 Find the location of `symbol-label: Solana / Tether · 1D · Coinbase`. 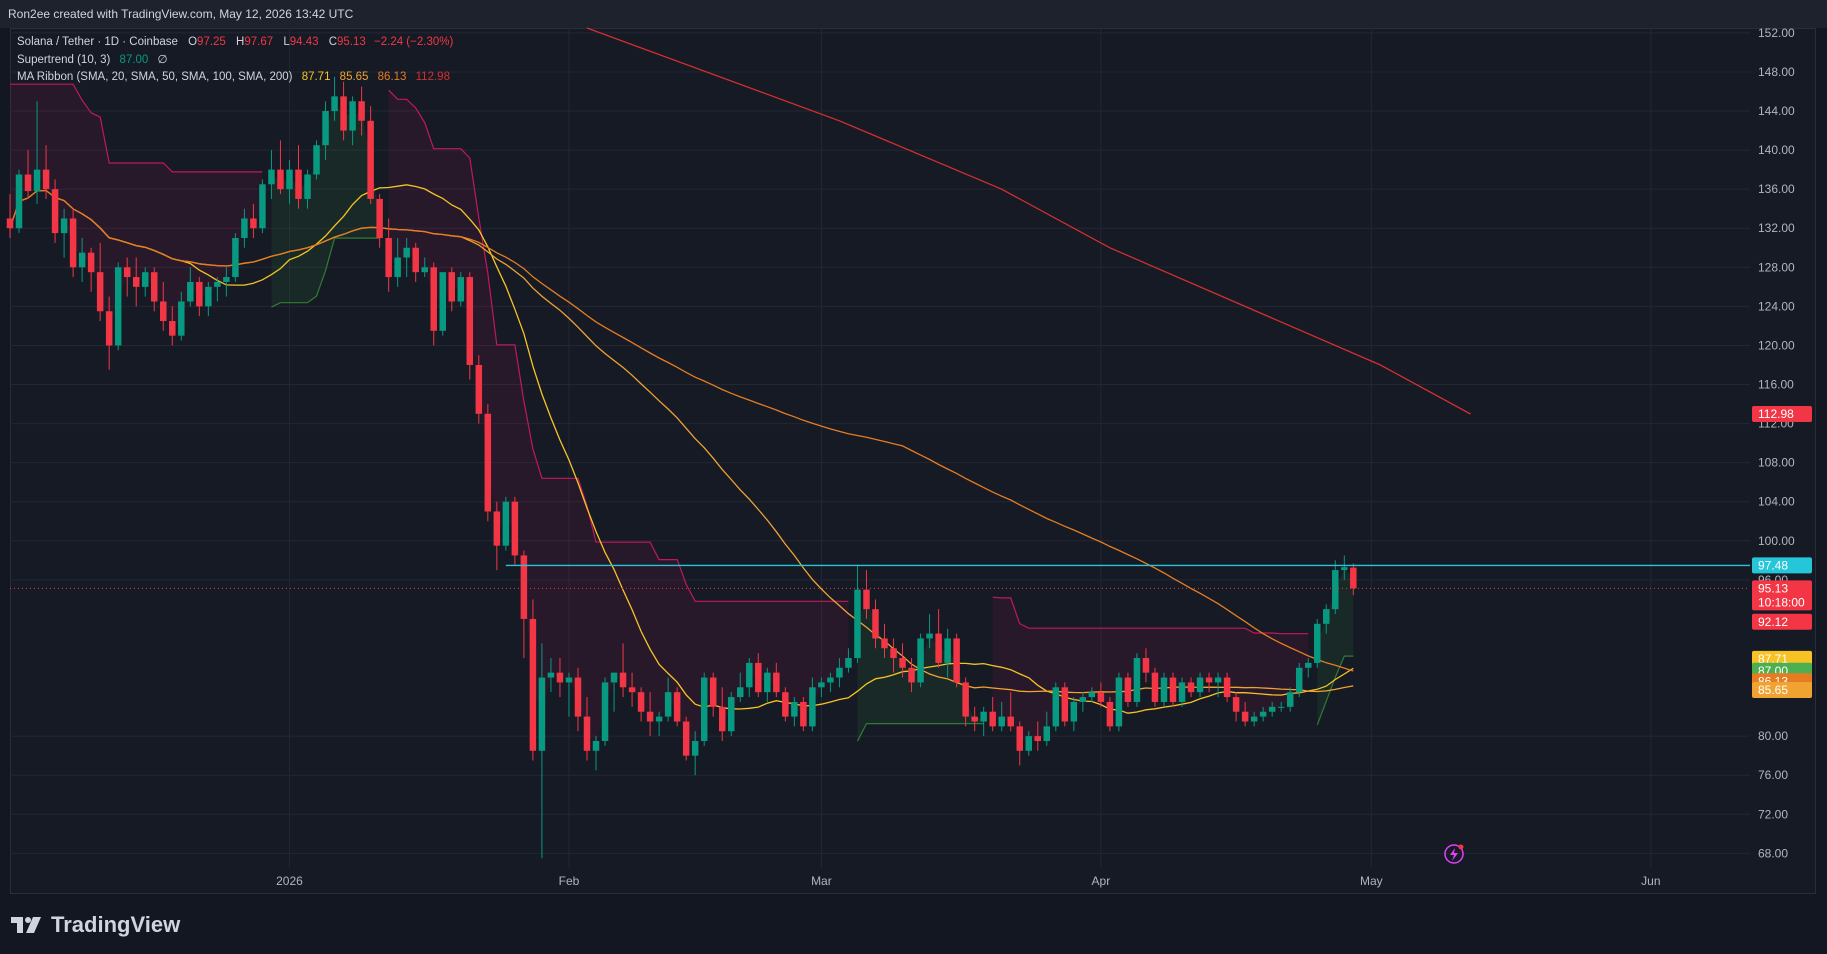

symbol-label: Solana / Tether · 1D · Coinbase is located at coordinates (97, 42).